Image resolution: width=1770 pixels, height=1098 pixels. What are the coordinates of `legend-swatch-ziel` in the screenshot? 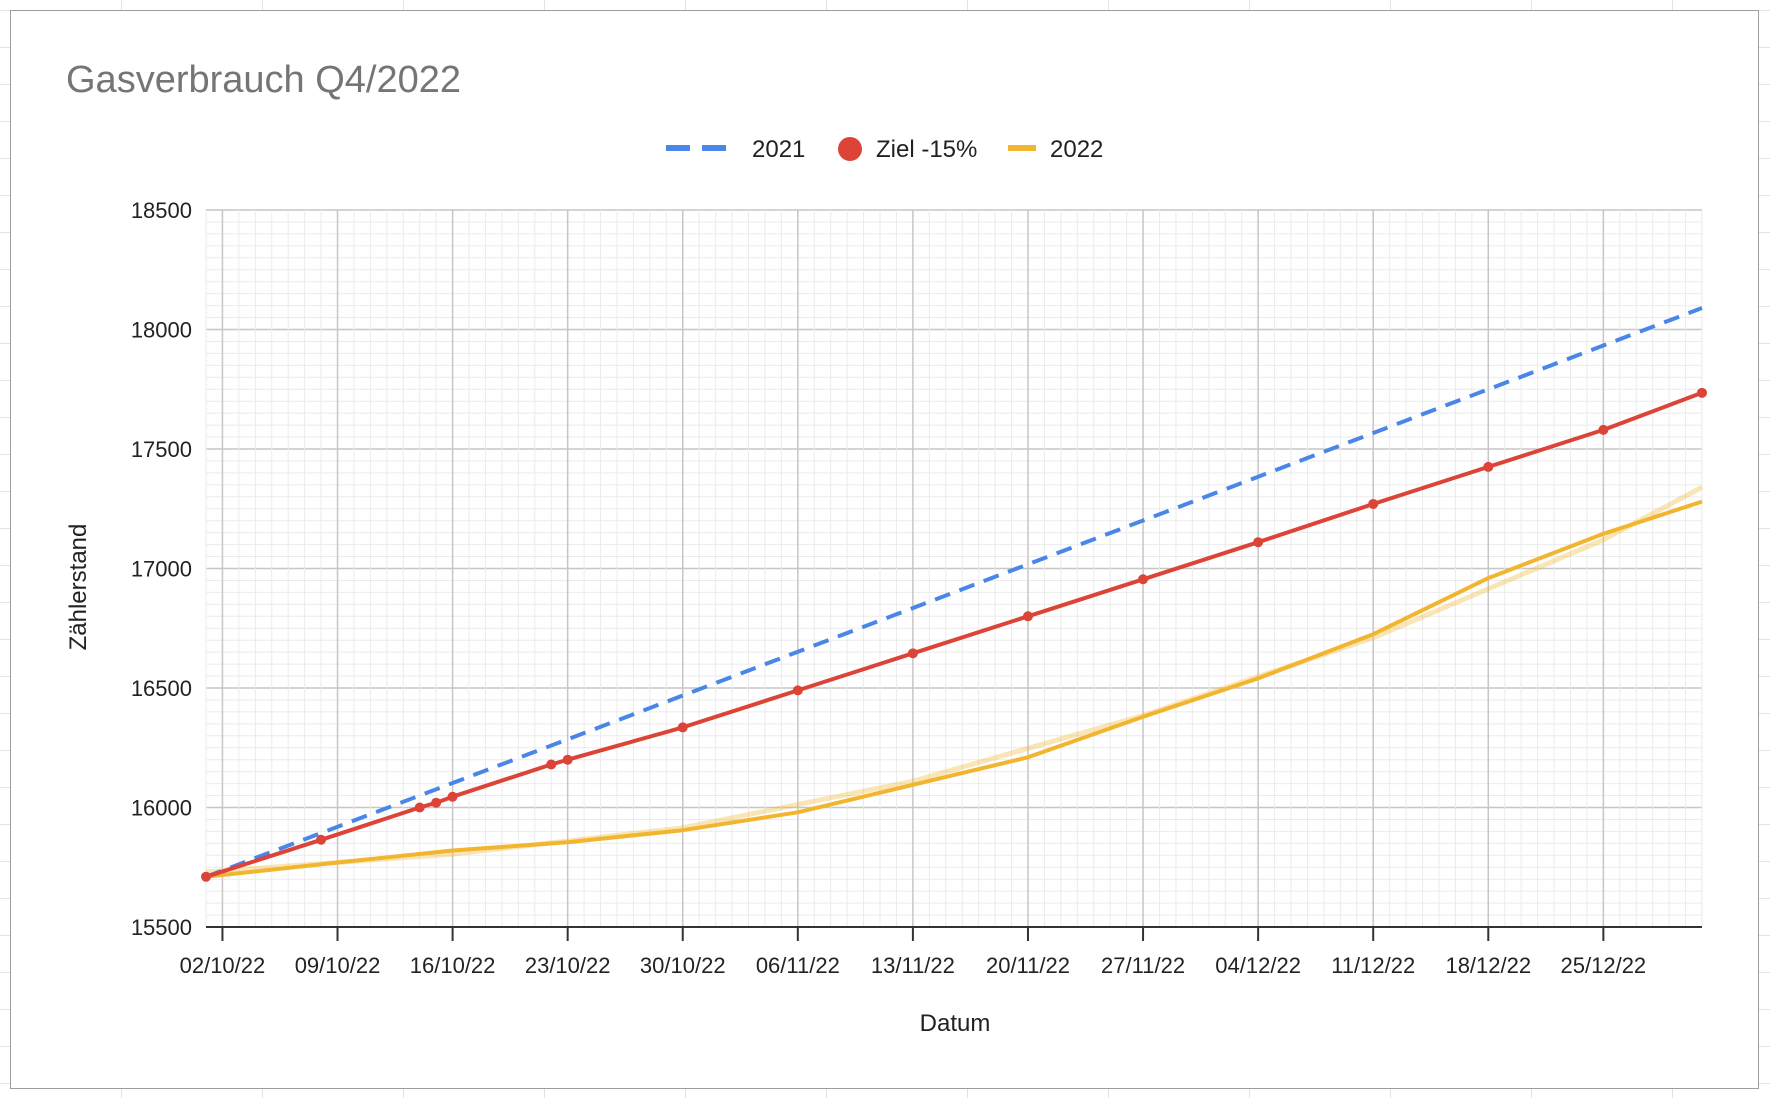 It's located at (850, 149).